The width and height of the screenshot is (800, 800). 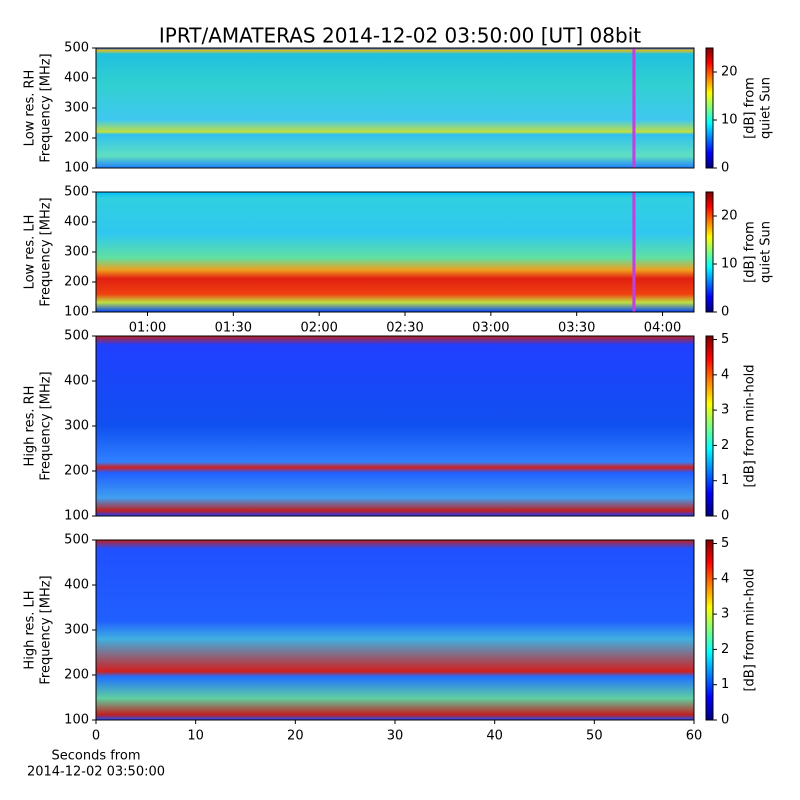 What do you see at coordinates (594, 736) in the screenshot?
I see `x-tick-label: 50` at bounding box center [594, 736].